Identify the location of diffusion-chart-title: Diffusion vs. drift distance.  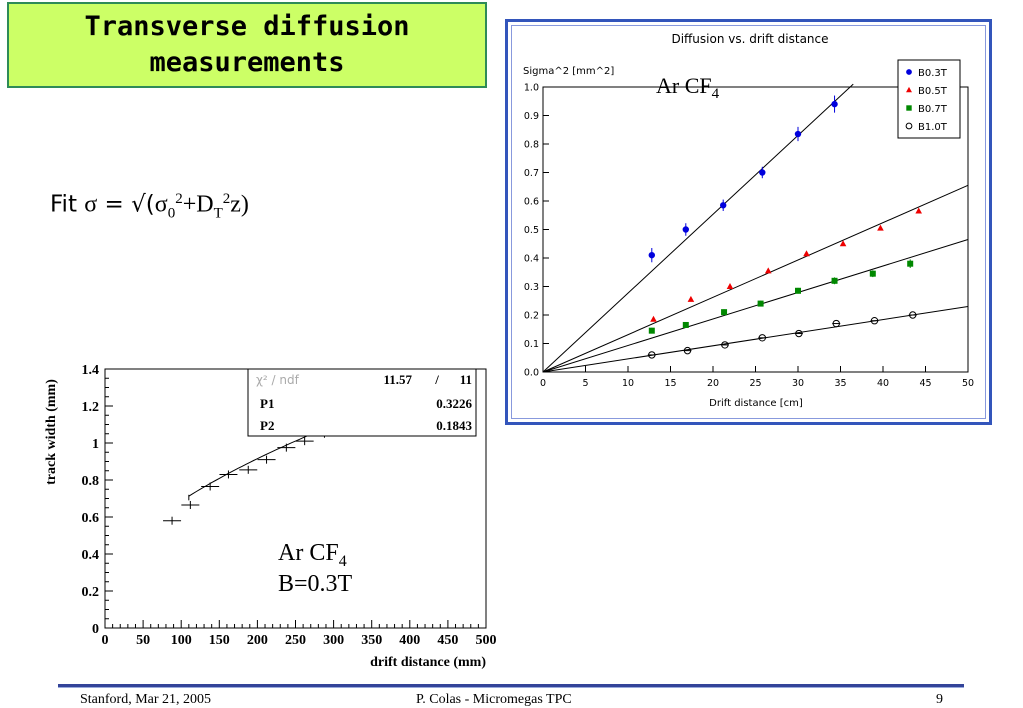
(749, 39).